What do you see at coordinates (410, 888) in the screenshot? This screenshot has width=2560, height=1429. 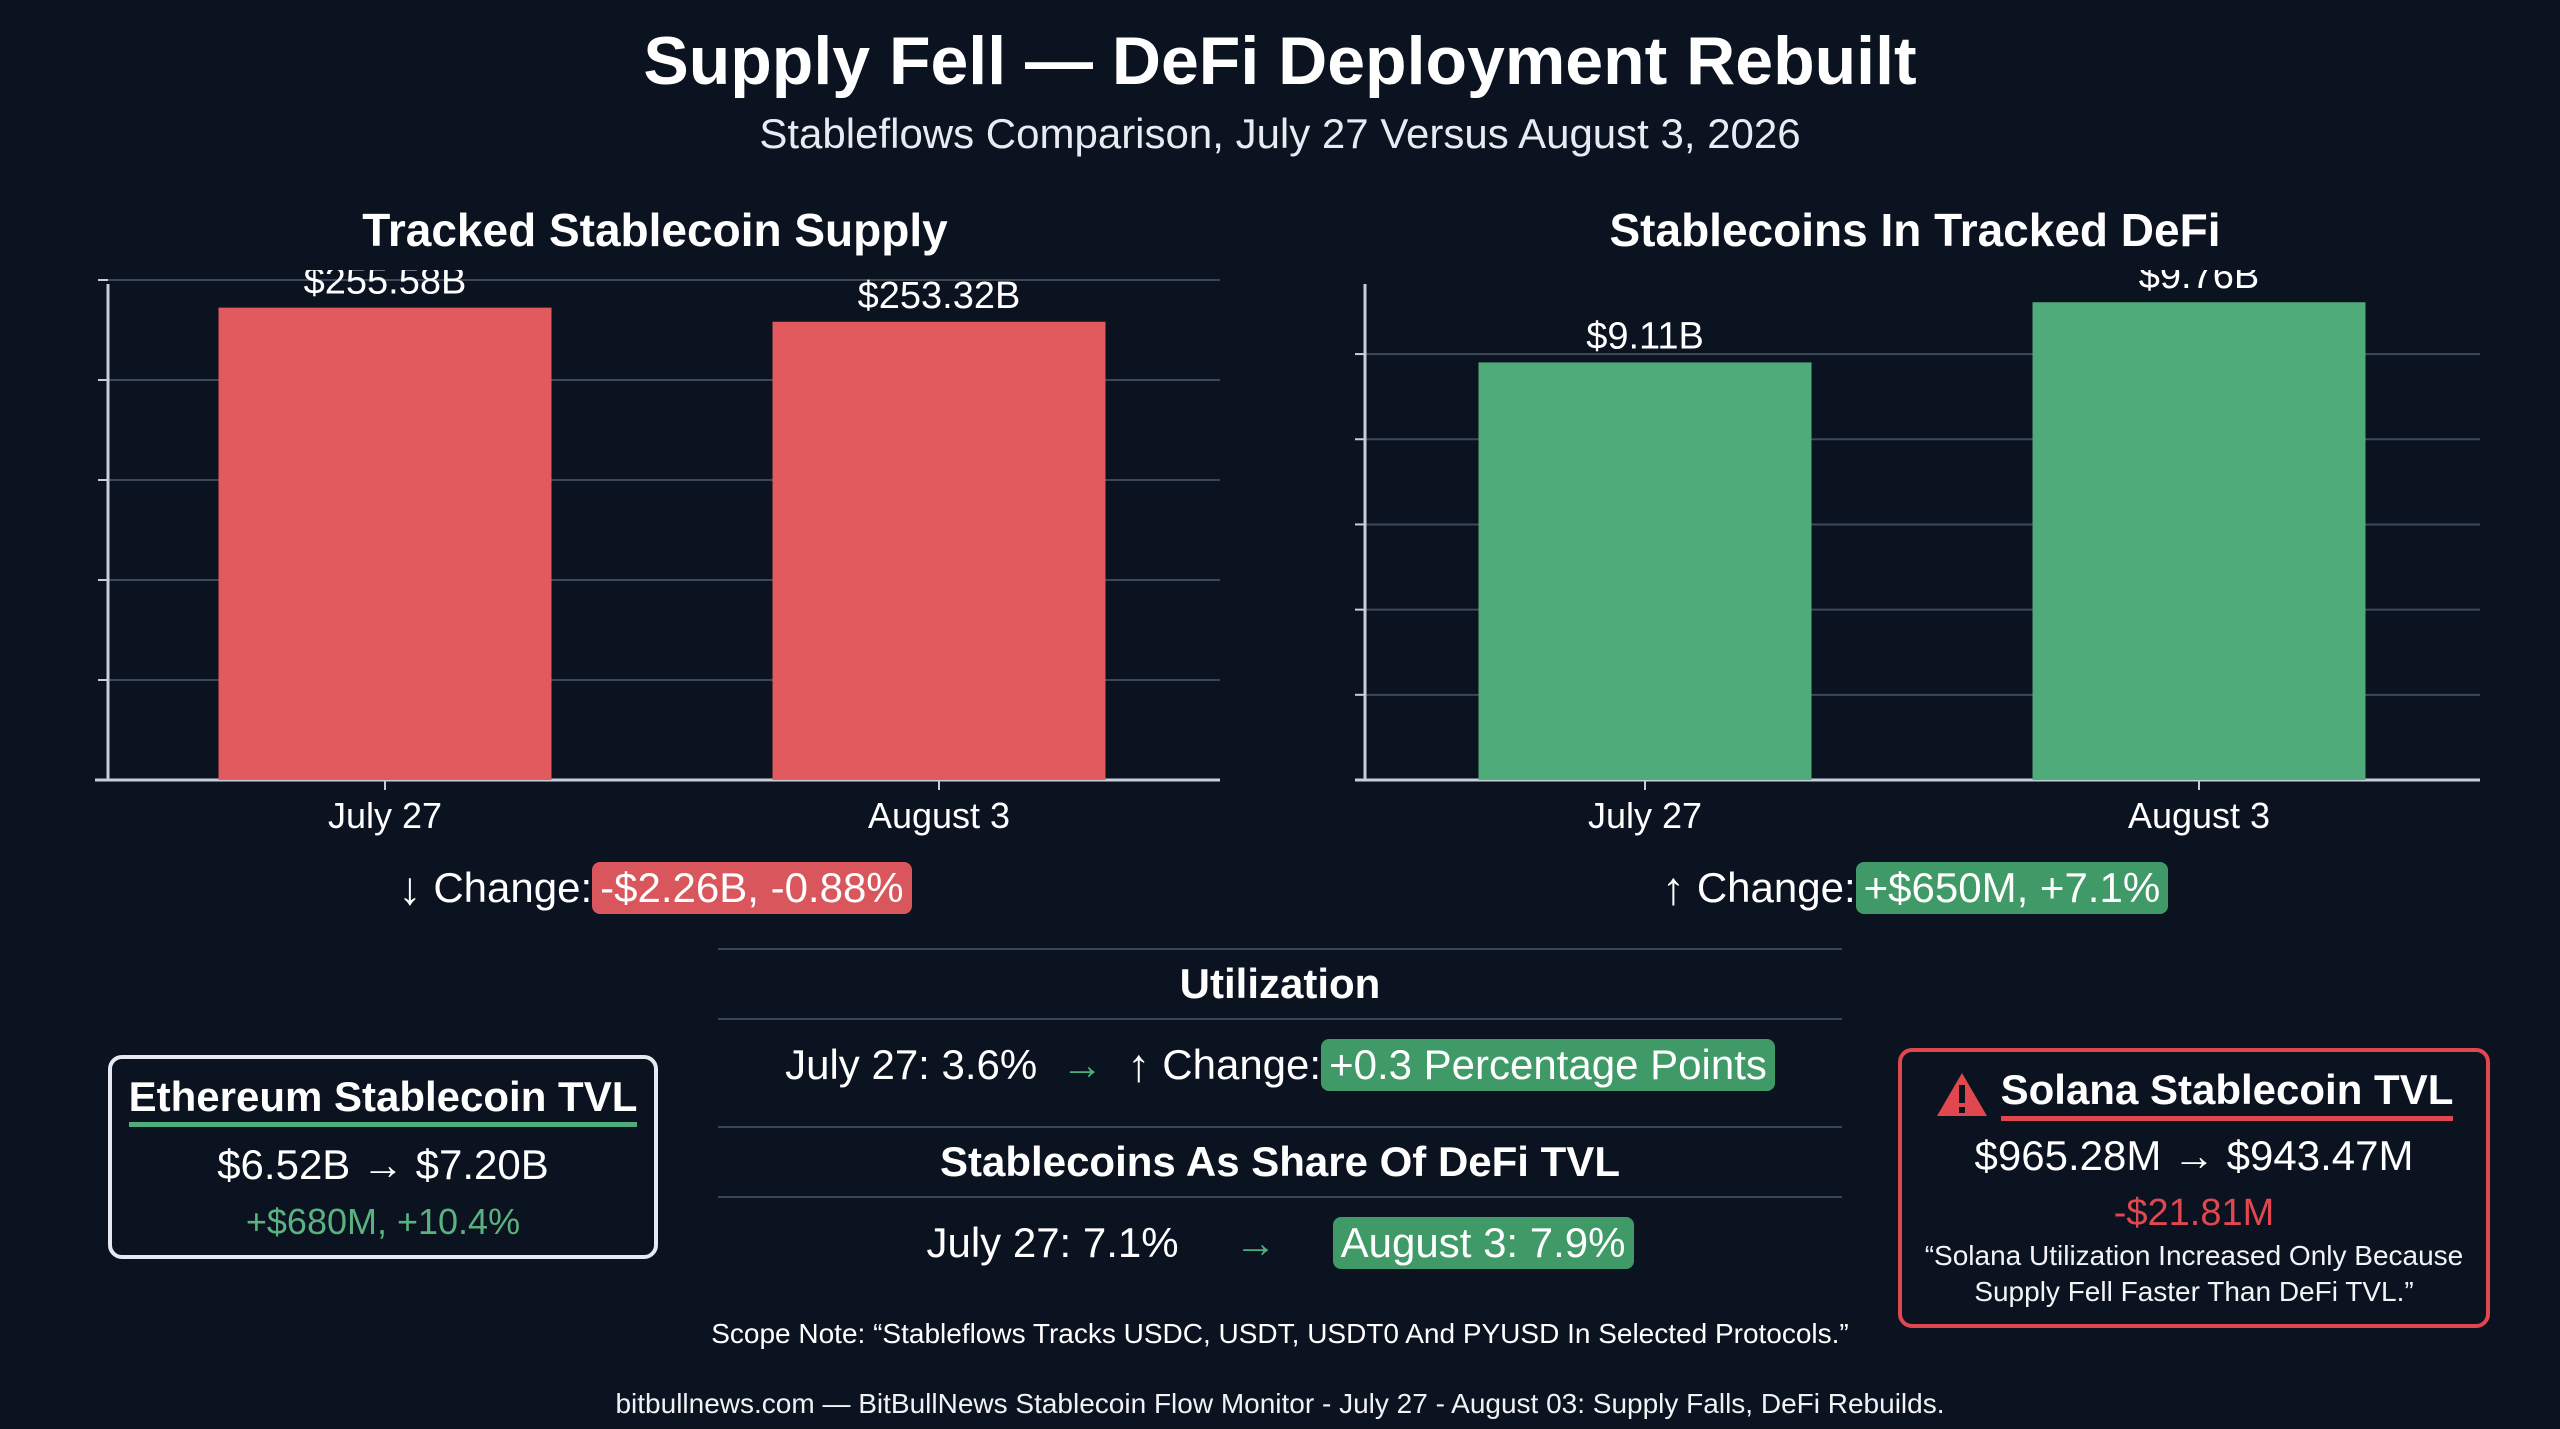 I see `down-arrow-icon: ↓` at bounding box center [410, 888].